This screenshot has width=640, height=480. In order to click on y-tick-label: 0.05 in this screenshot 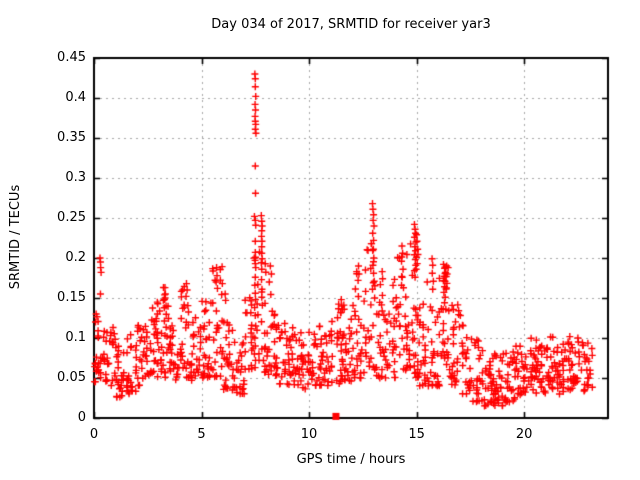, I will do `click(71, 377)`.